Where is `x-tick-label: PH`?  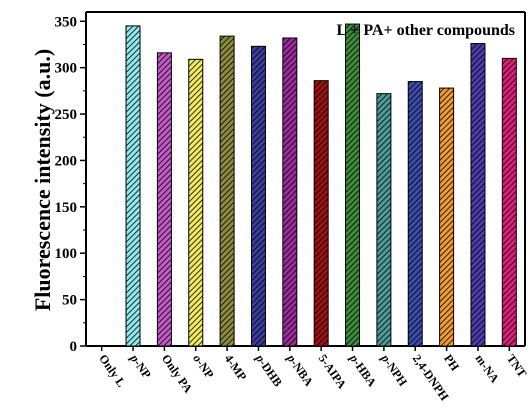 x-tick-label: PH is located at coordinates (451, 363).